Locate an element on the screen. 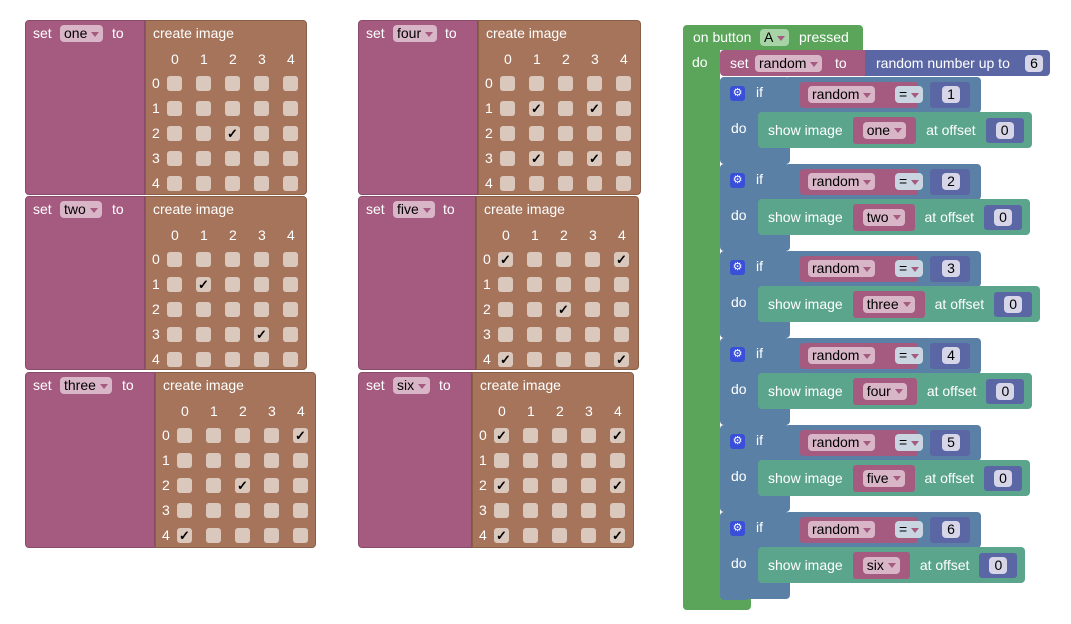 This screenshot has width=1071, height=624. compare-value-field: 1 is located at coordinates (951, 94).